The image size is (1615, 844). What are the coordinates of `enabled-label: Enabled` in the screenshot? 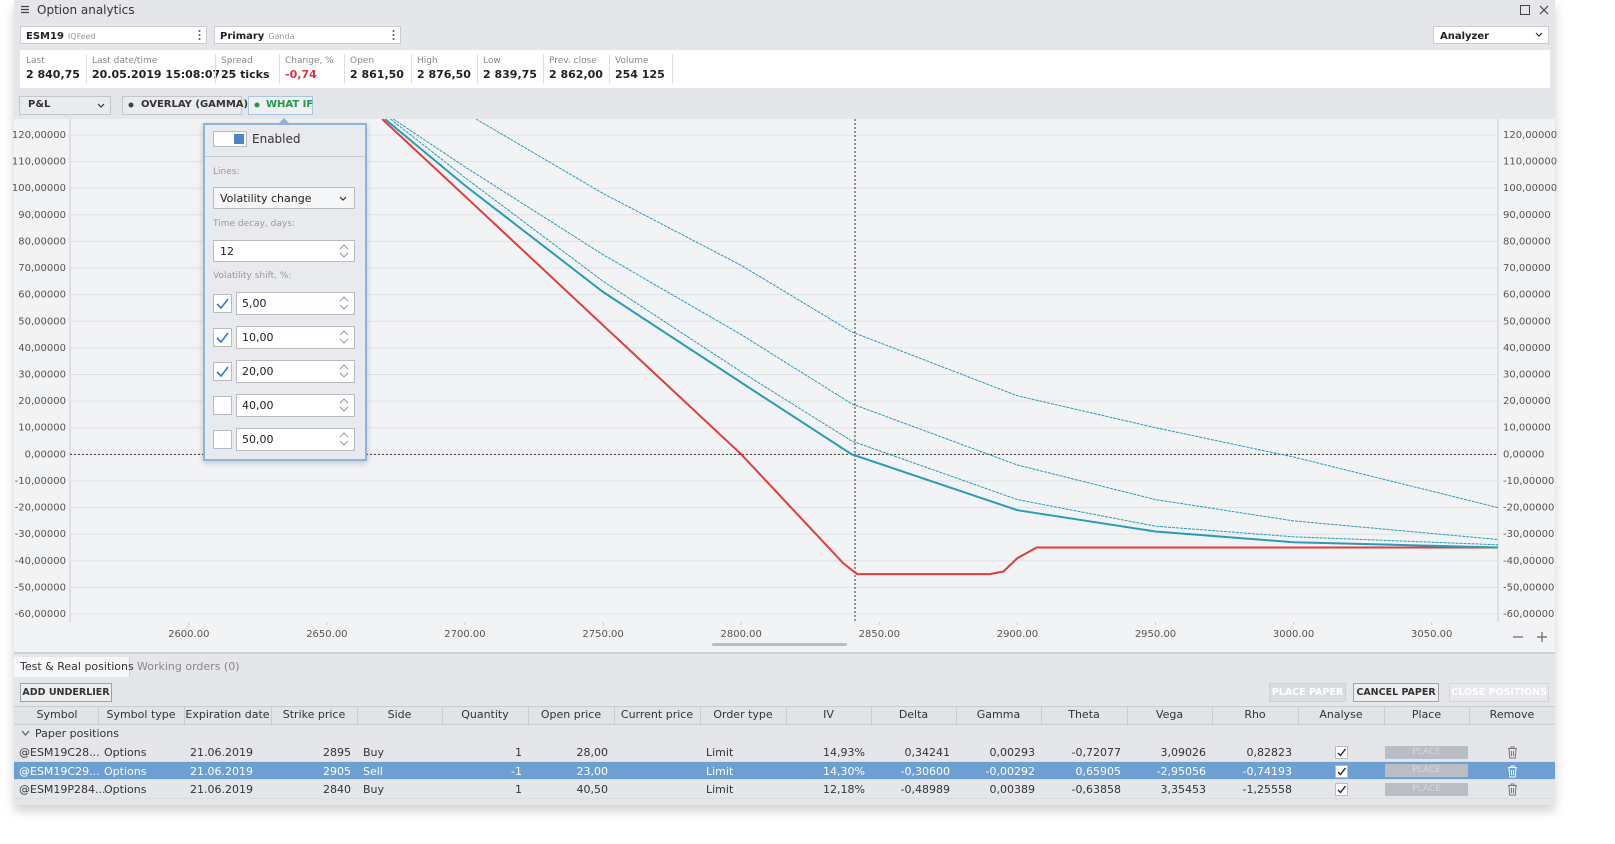 It's located at (276, 139).